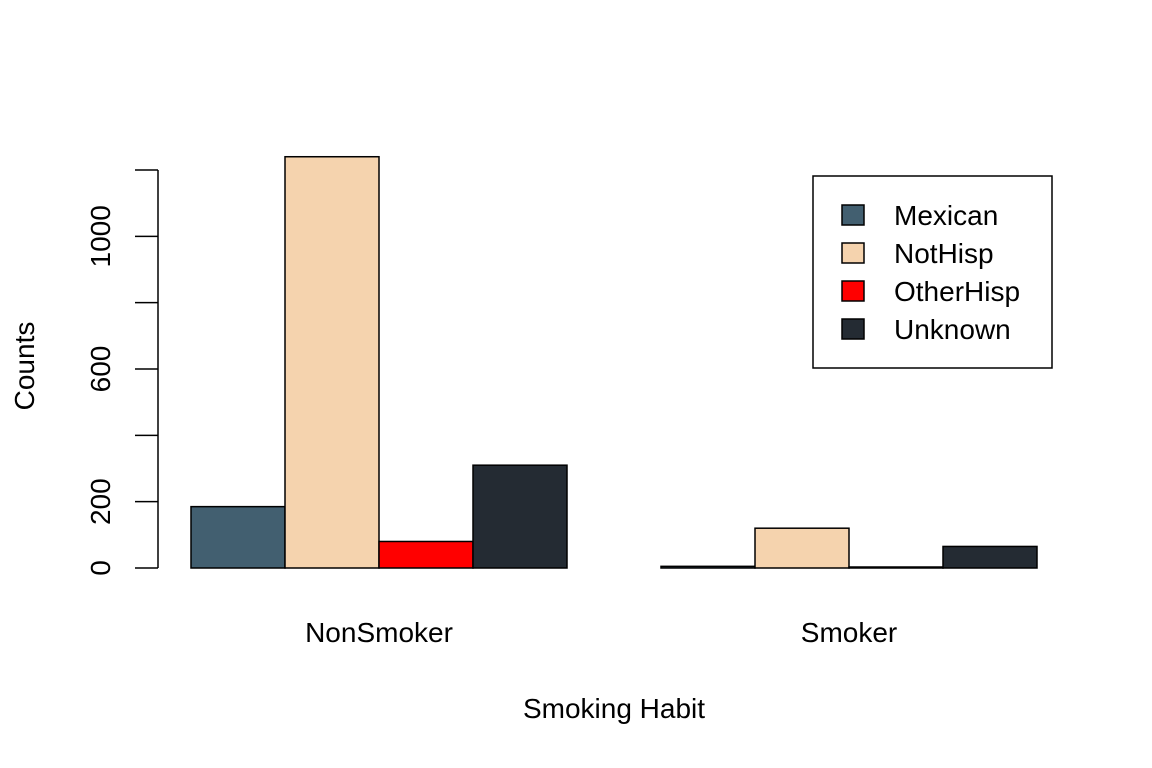  I want to click on y-tick-label: 600, so click(100, 369).